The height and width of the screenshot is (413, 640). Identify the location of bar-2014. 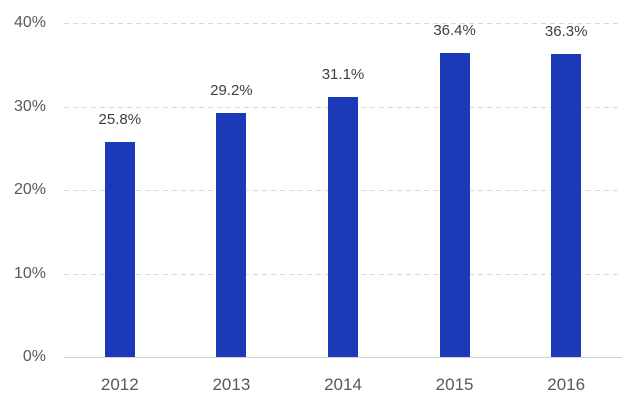
(343, 227).